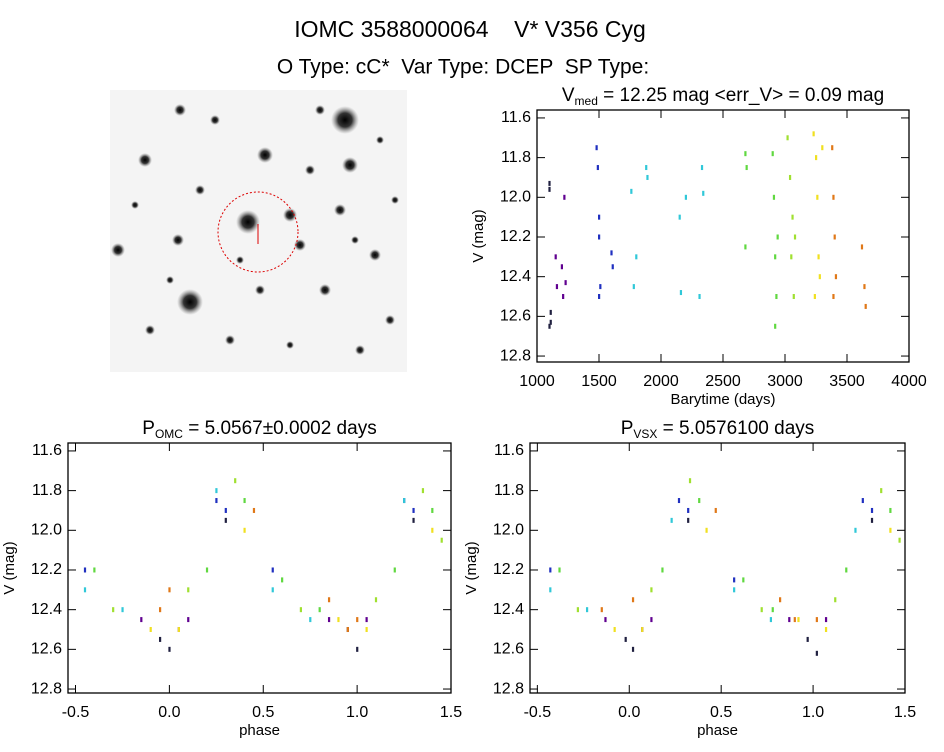 This screenshot has width=944, height=752. I want to click on x-axis-label: Barytime (days), so click(722, 399).